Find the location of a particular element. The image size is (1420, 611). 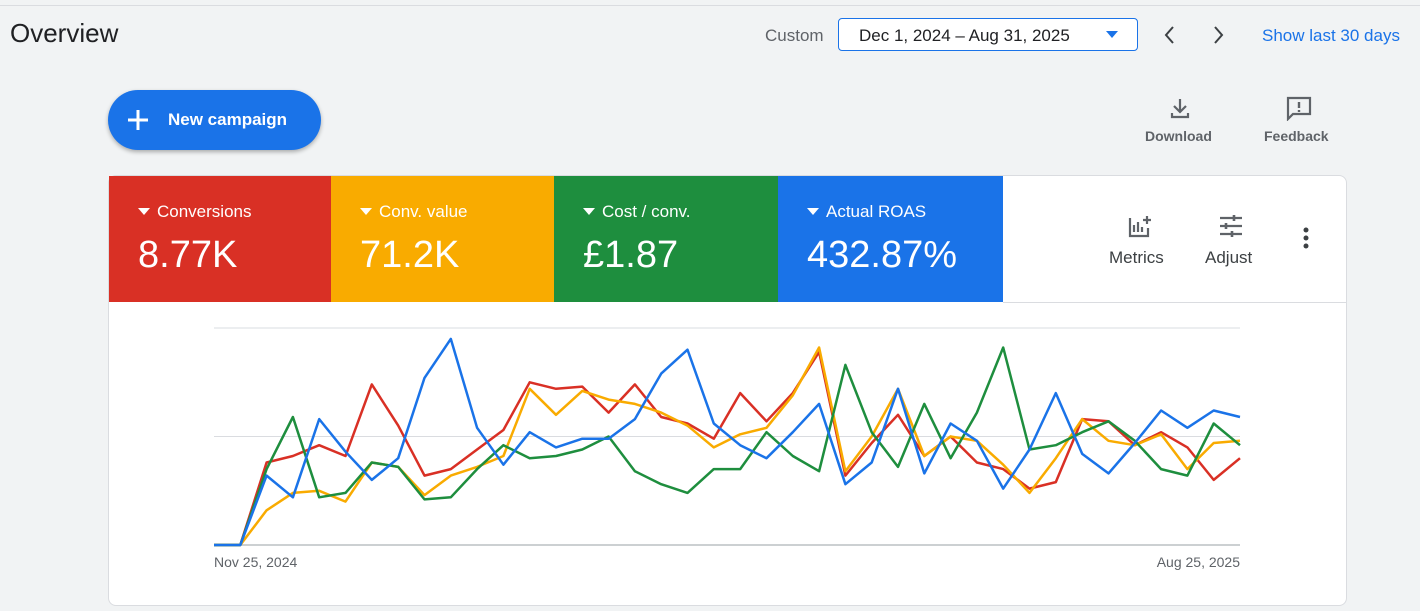

more-menu is located at coordinates (1306, 239).